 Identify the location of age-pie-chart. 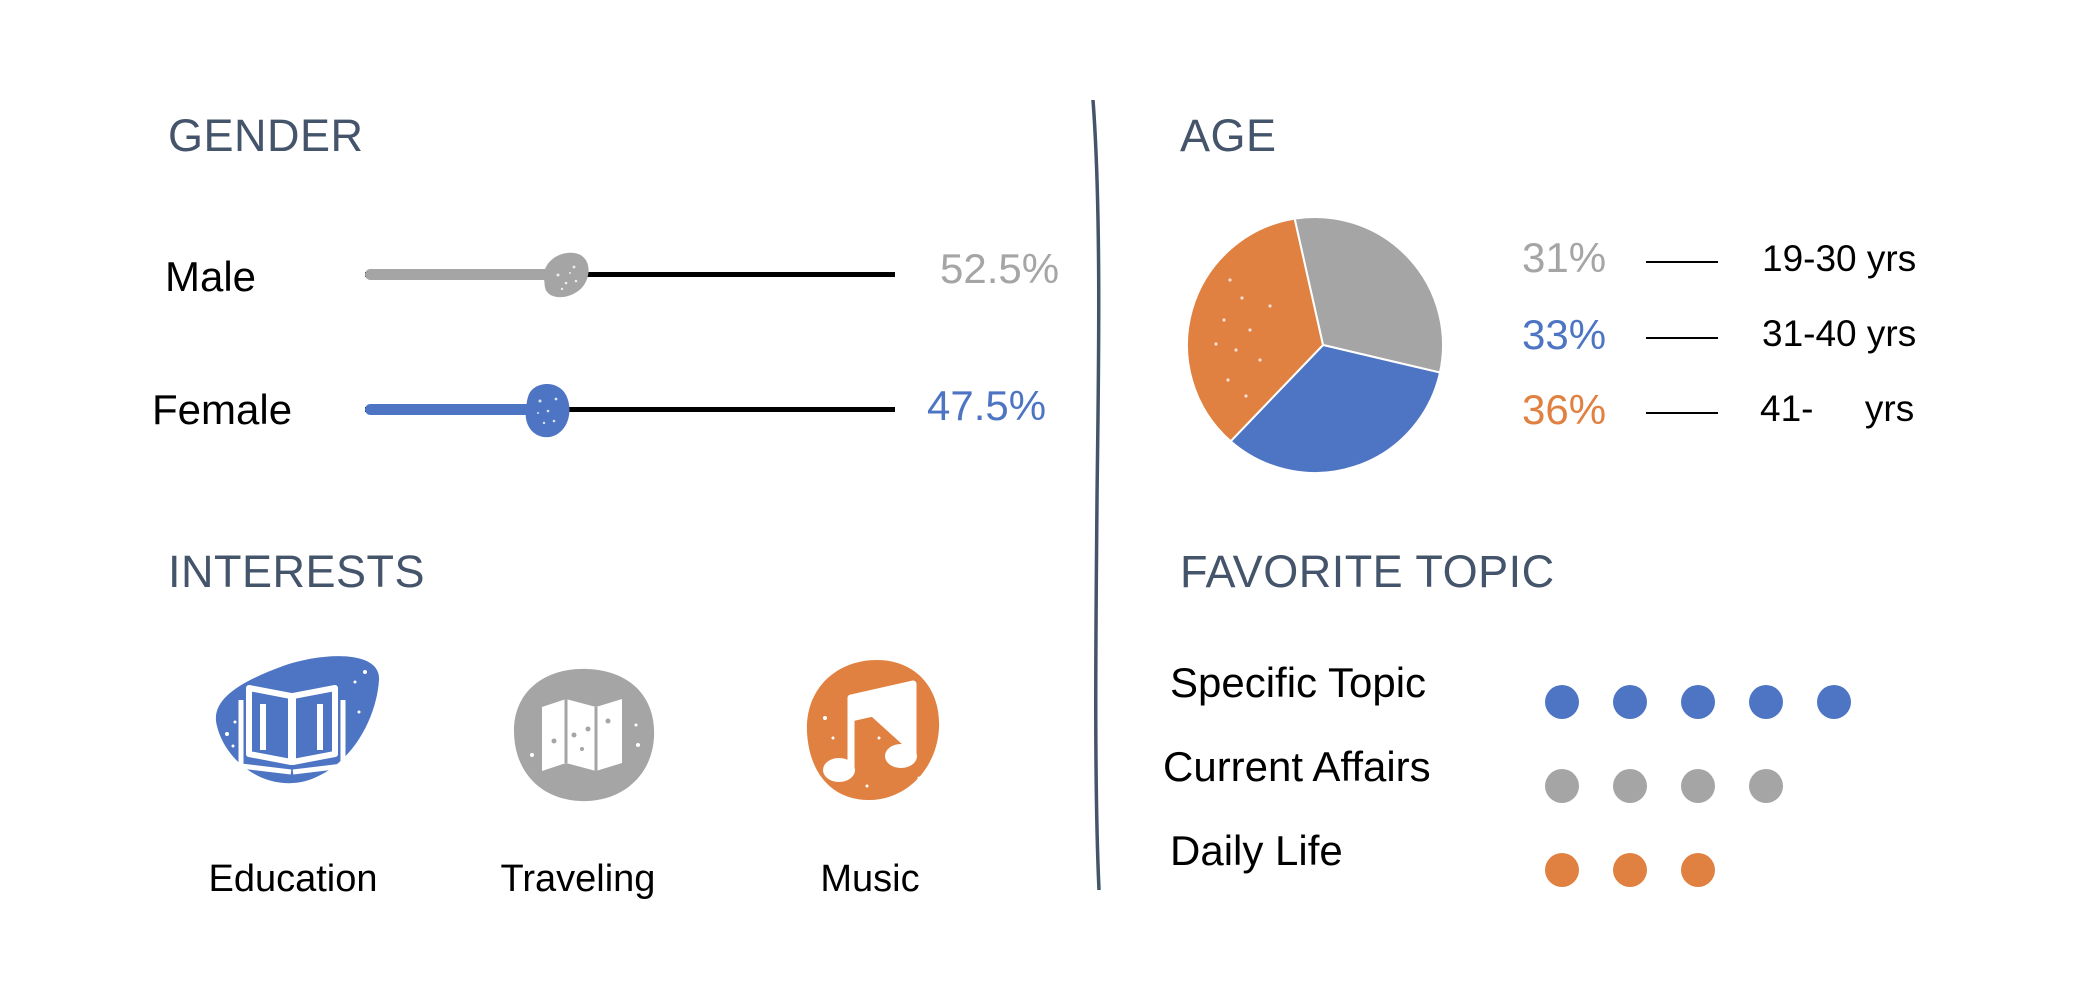
(1315, 345).